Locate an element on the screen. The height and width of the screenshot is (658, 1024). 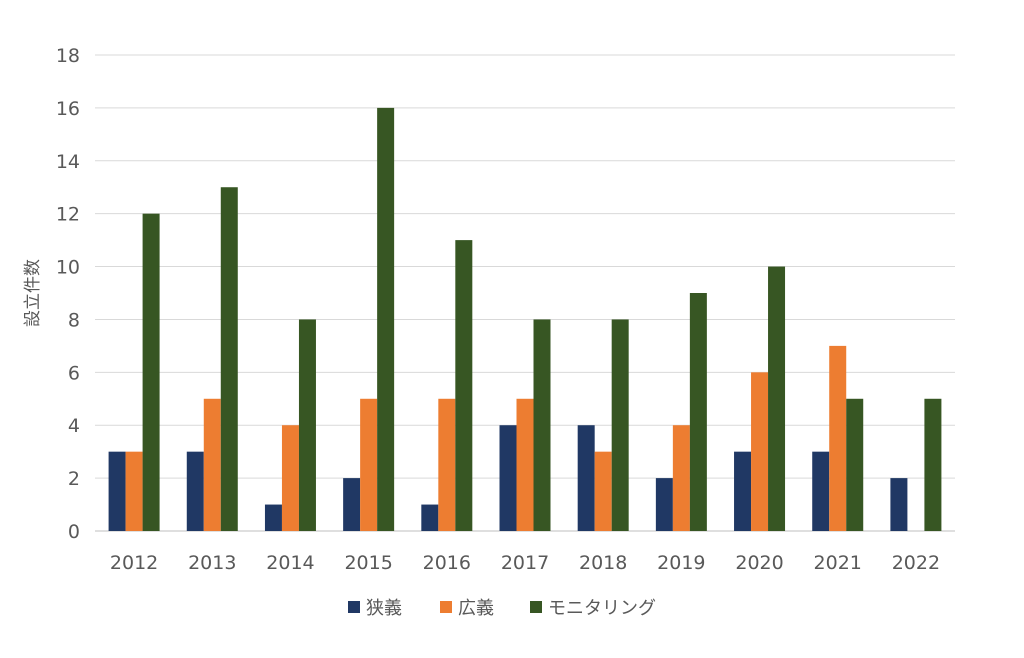
bar-2-2015 is located at coordinates (369, 464).